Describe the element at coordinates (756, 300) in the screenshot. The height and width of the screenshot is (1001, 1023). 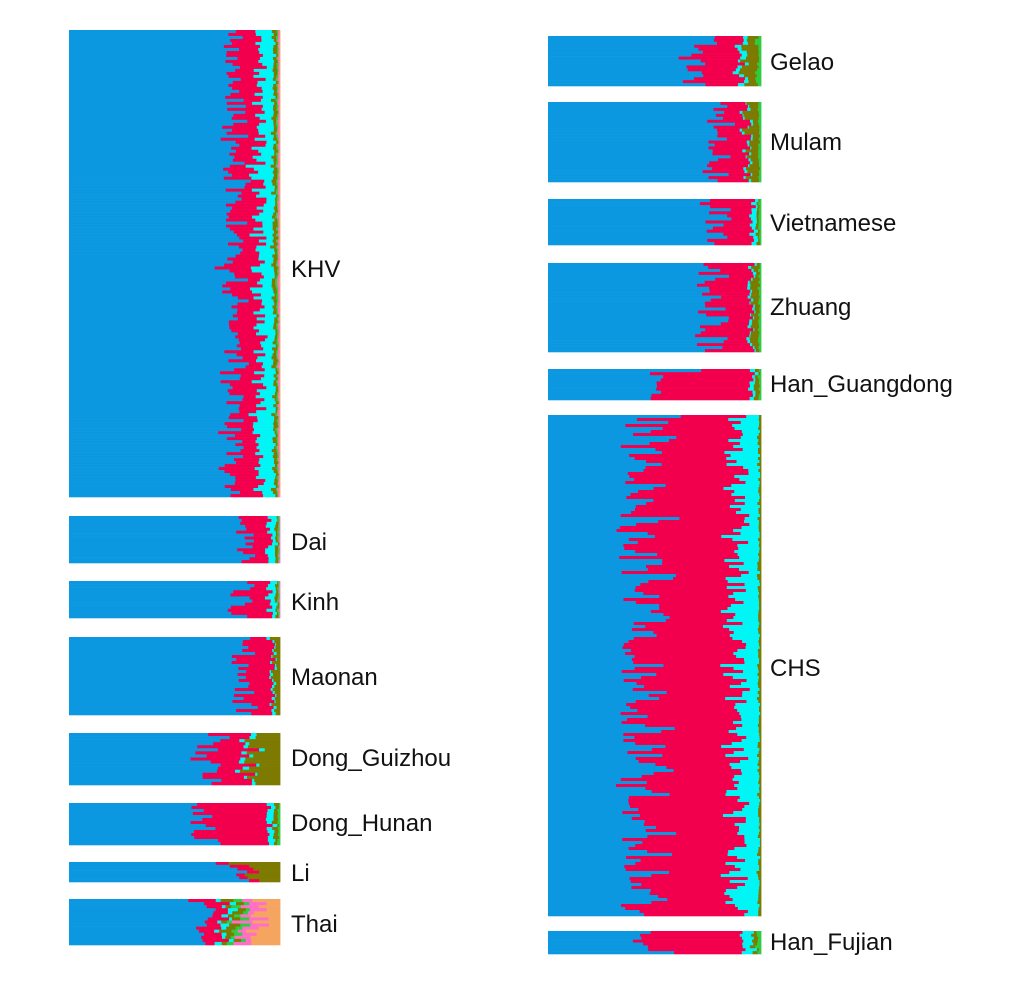
I see `ancestry-segment-zhuang-k4` at that location.